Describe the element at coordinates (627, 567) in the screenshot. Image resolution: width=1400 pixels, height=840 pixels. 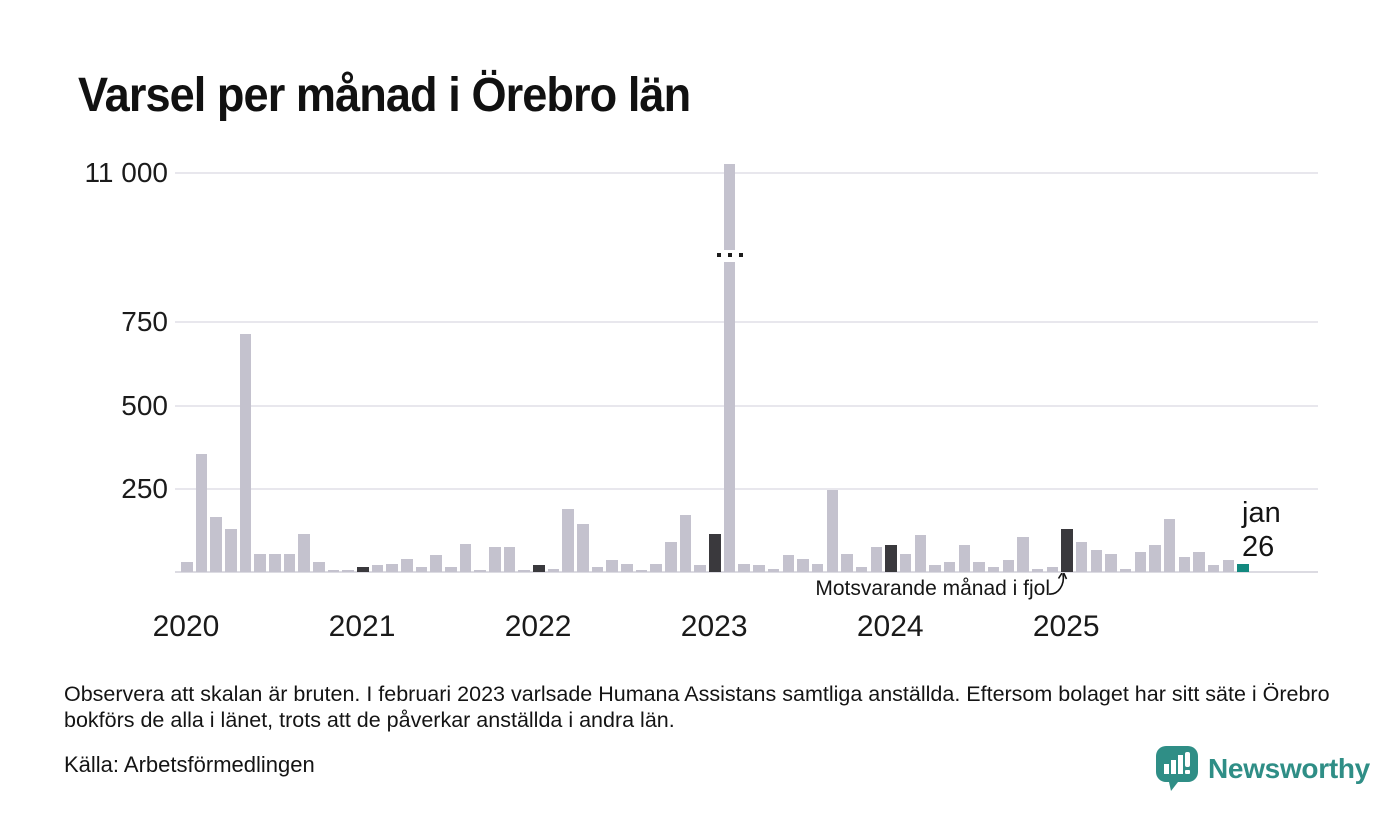
I see `bar-jul-2022` at that location.